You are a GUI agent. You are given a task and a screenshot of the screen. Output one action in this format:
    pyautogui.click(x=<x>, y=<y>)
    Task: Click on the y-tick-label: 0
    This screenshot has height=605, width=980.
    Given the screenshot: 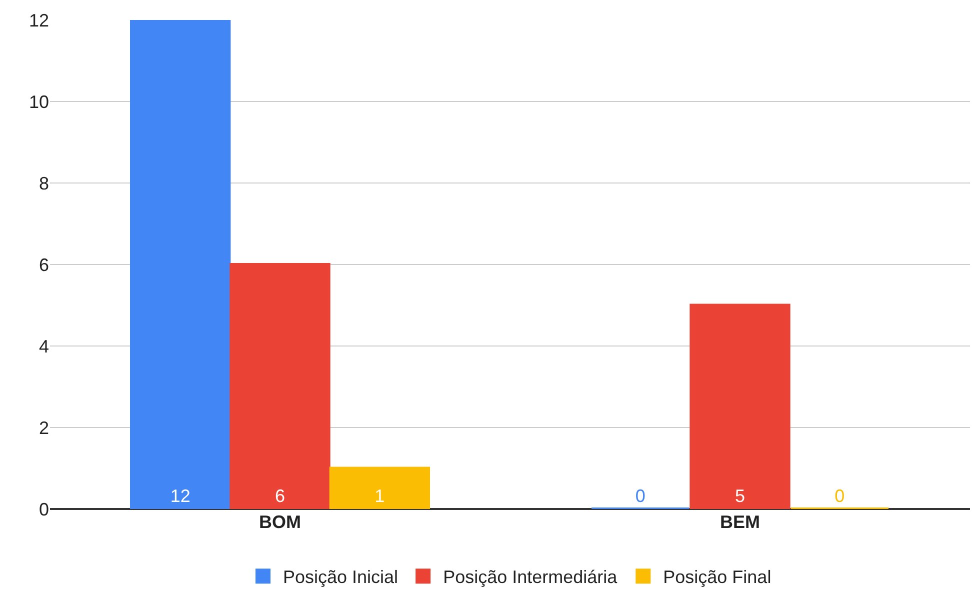 What is the action you would take?
    pyautogui.click(x=43, y=509)
    